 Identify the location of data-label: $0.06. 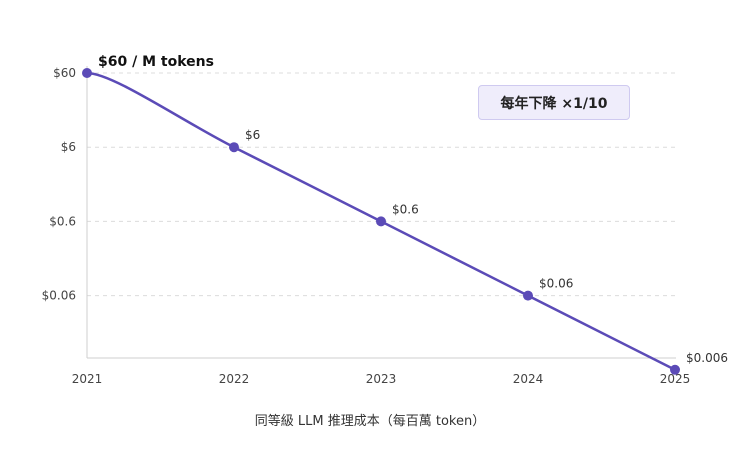
(556, 284).